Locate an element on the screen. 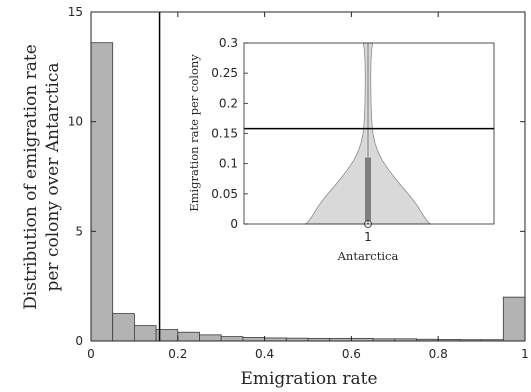 The width and height of the screenshot is (531, 392). x-axis-title: Emigration rate is located at coordinates (308, 379).